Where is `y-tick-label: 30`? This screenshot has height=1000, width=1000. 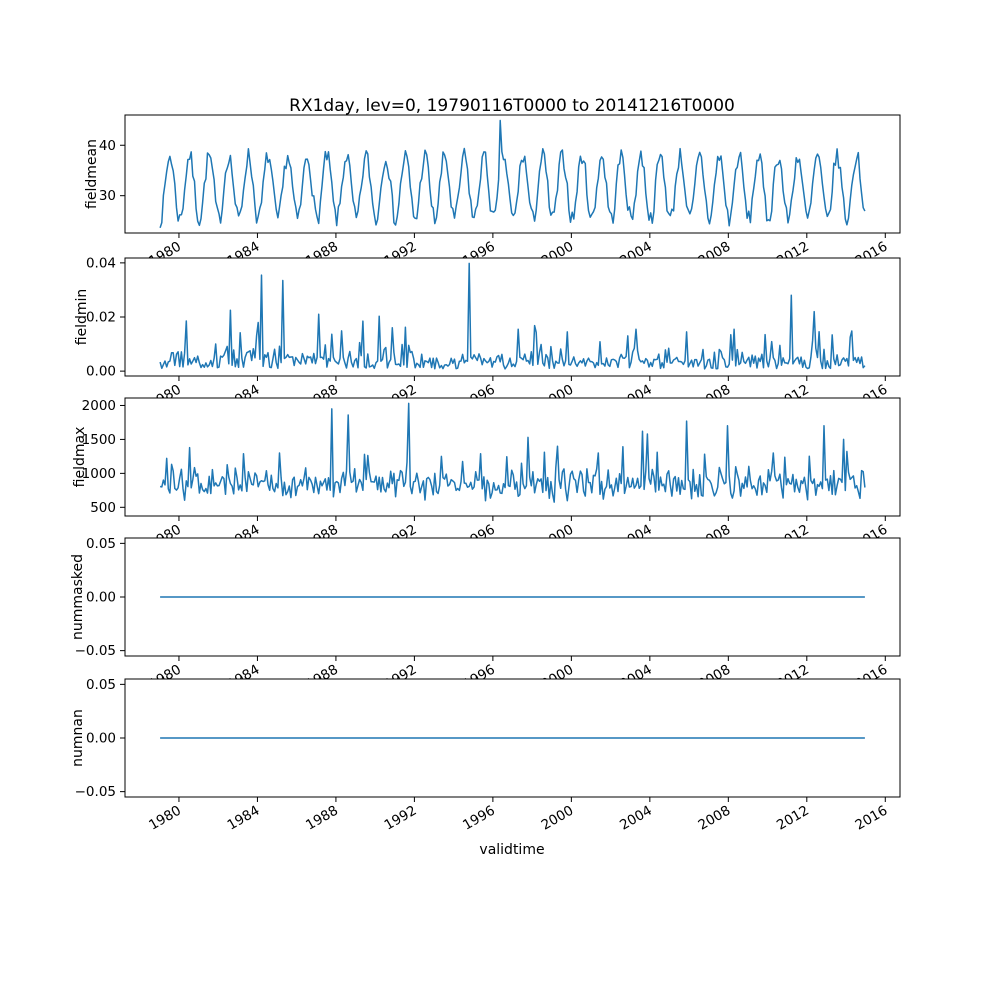
y-tick-label: 30 is located at coordinates (107, 196).